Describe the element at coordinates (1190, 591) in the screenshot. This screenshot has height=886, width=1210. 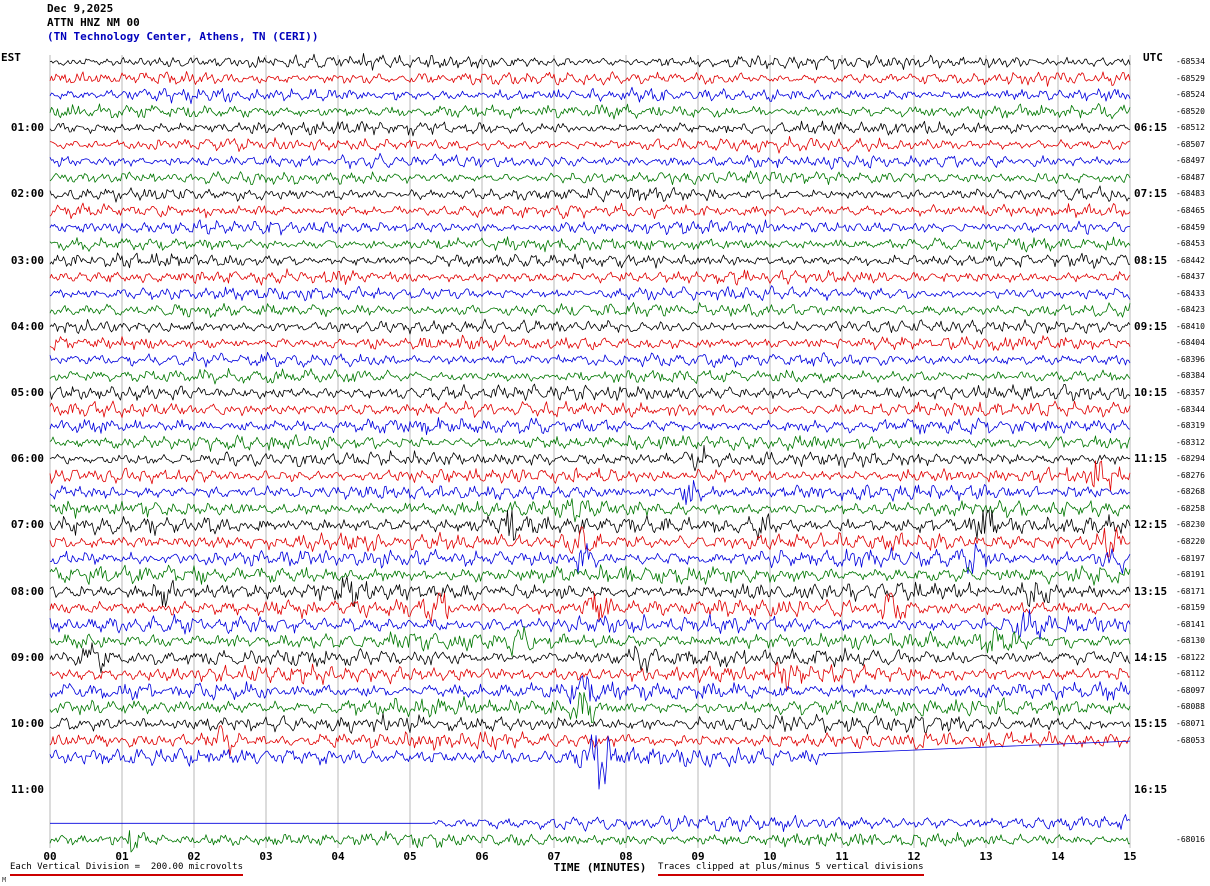
I see `trace-offset-value: -68171` at that location.